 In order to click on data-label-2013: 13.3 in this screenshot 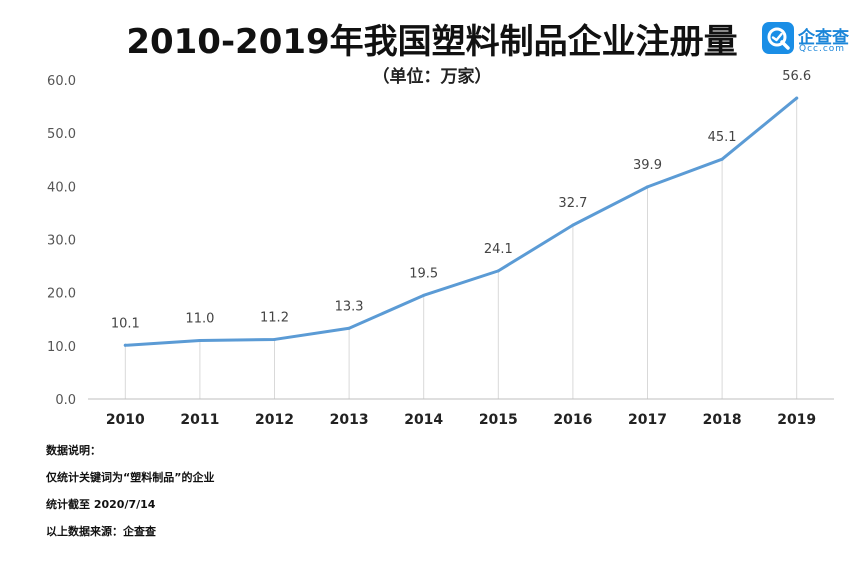, I will do `click(349, 306)`.